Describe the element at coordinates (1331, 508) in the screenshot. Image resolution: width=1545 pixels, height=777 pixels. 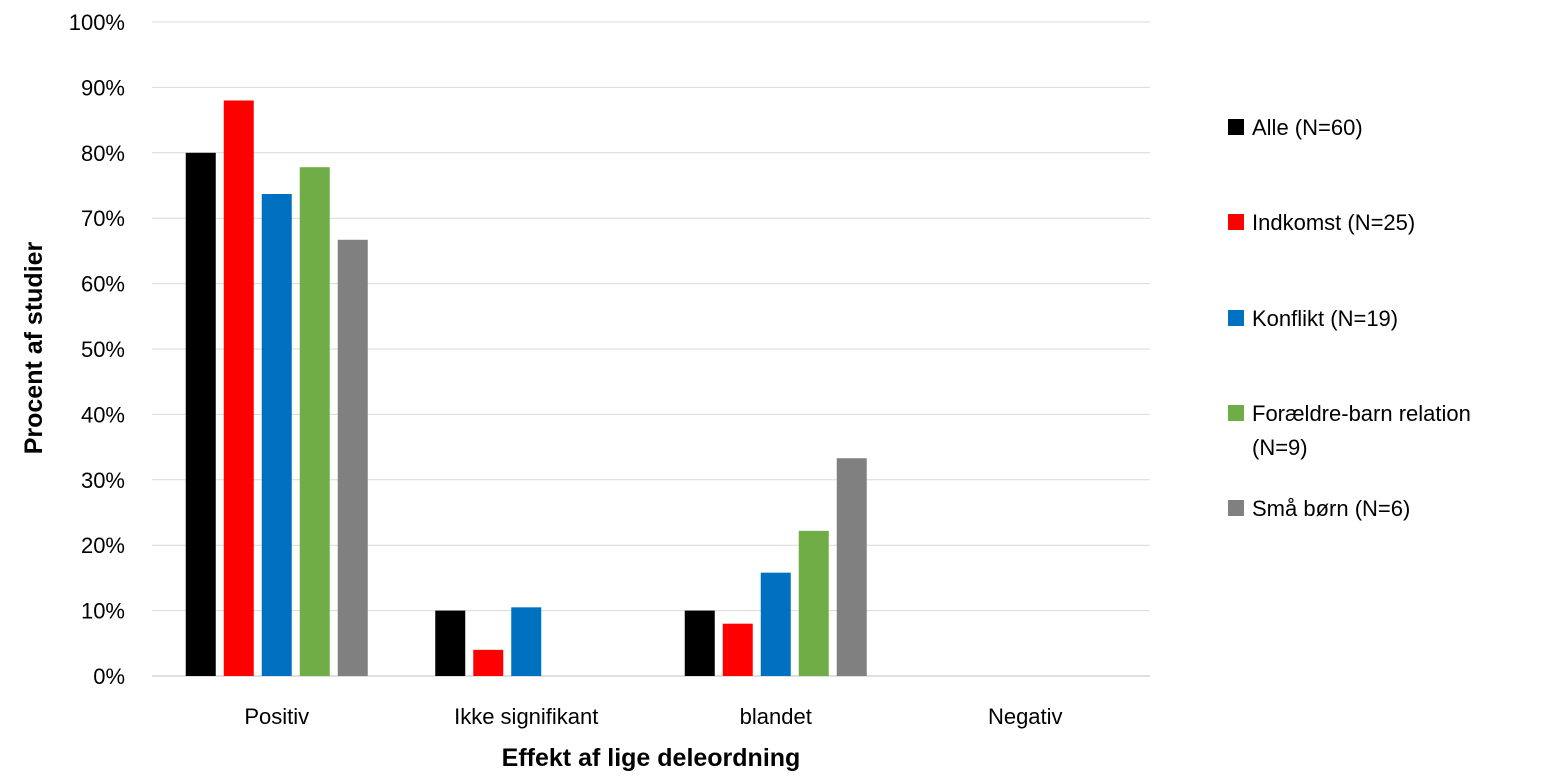
I see `legend-label: Små børn (N=6)` at that location.